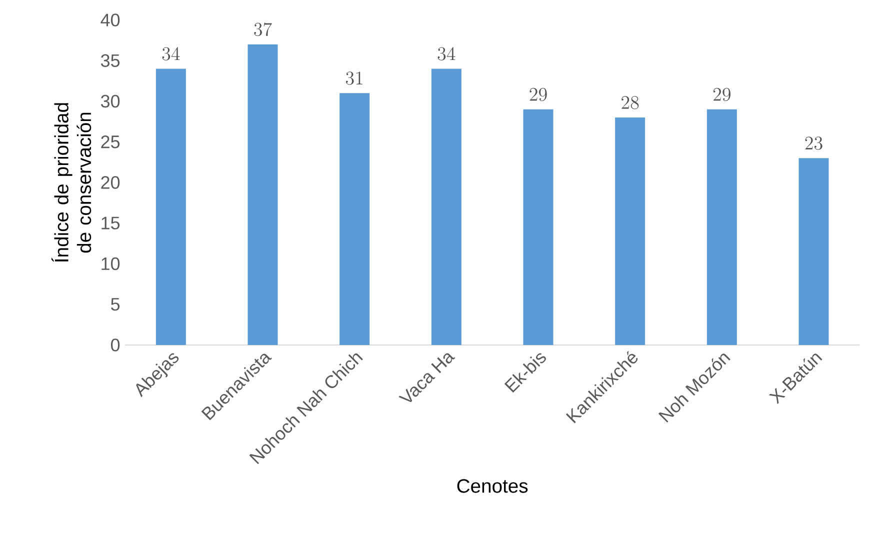 The width and height of the screenshot is (869, 550). What do you see at coordinates (630, 103) in the screenshot?
I see `data-label: 28` at bounding box center [630, 103].